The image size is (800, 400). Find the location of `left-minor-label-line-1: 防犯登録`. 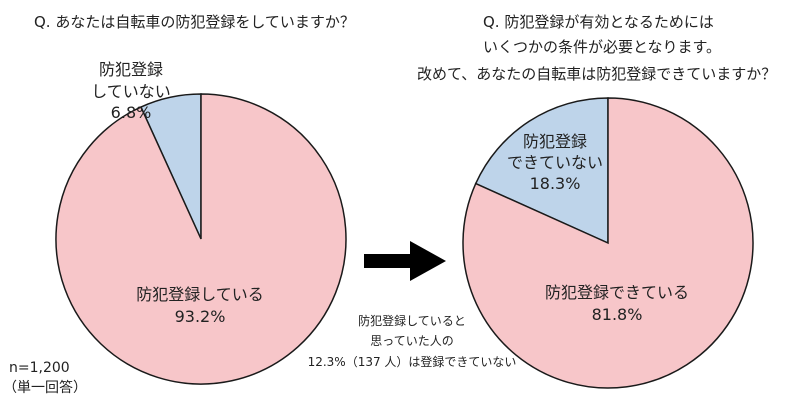

left-minor-label-line-1: 防犯登録 is located at coordinates (131, 69).